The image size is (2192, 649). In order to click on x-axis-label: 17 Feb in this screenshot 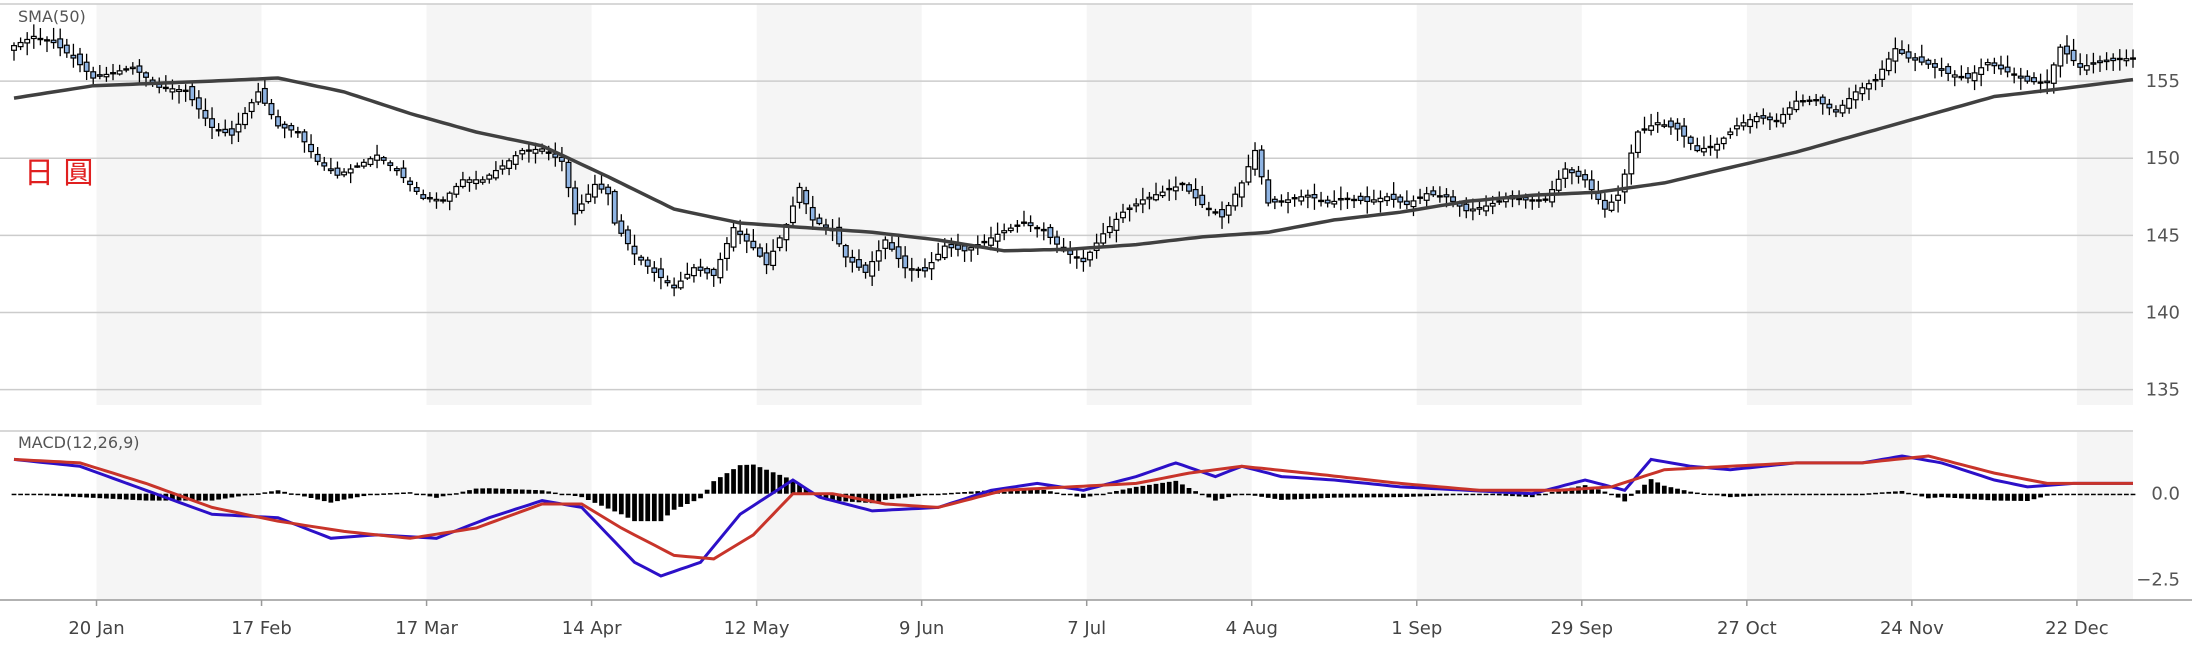, I will do `click(261, 628)`.